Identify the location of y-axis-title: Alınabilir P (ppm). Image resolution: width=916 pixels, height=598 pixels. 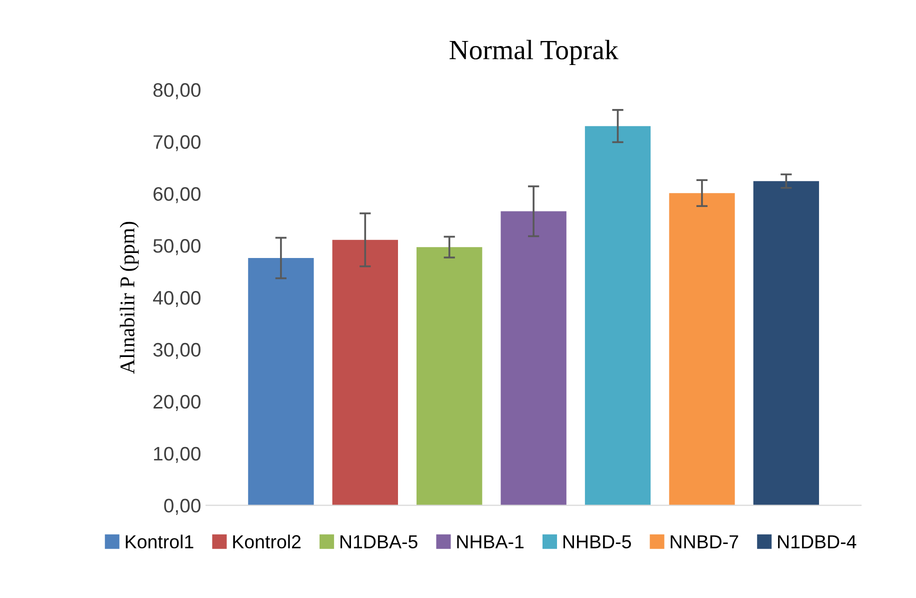
(129, 298).